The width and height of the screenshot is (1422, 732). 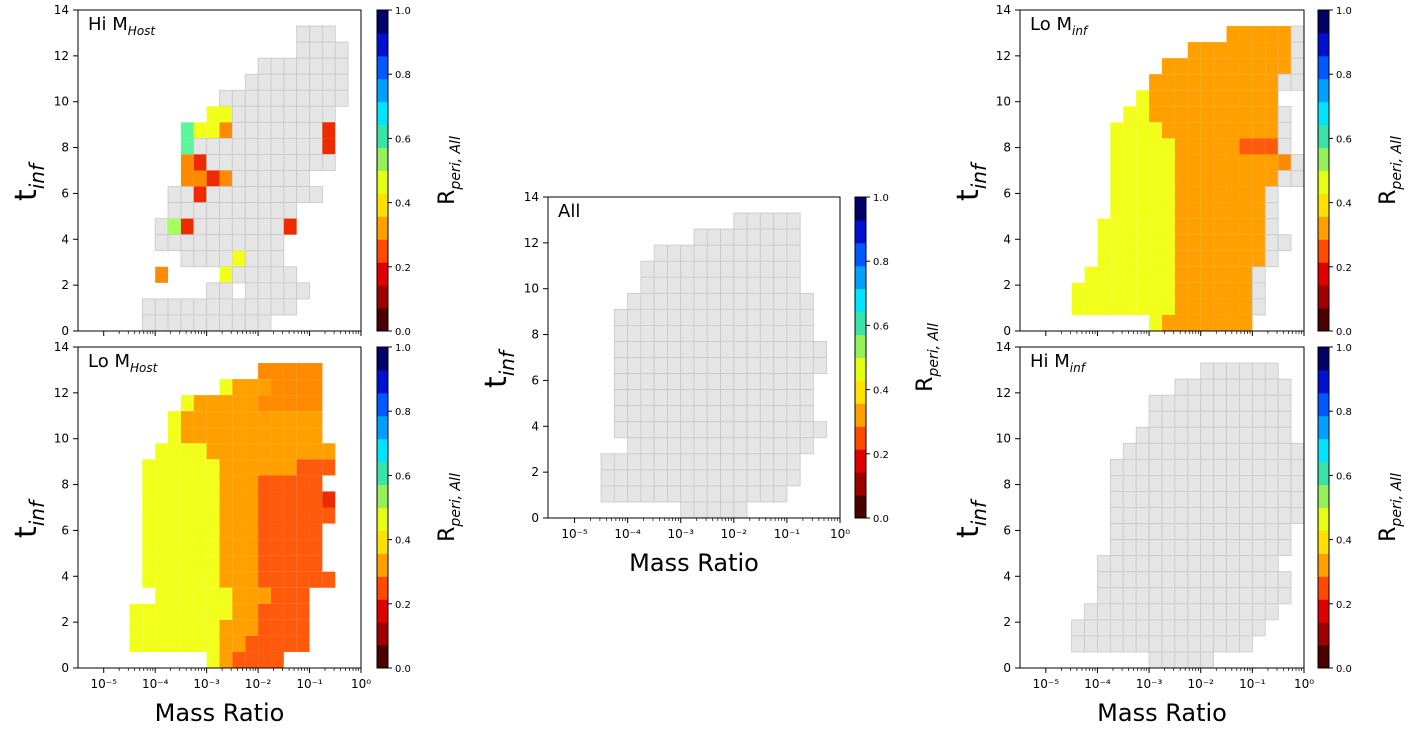 What do you see at coordinates (29, 181) in the screenshot?
I see `y-axis-label: tinf` at bounding box center [29, 181].